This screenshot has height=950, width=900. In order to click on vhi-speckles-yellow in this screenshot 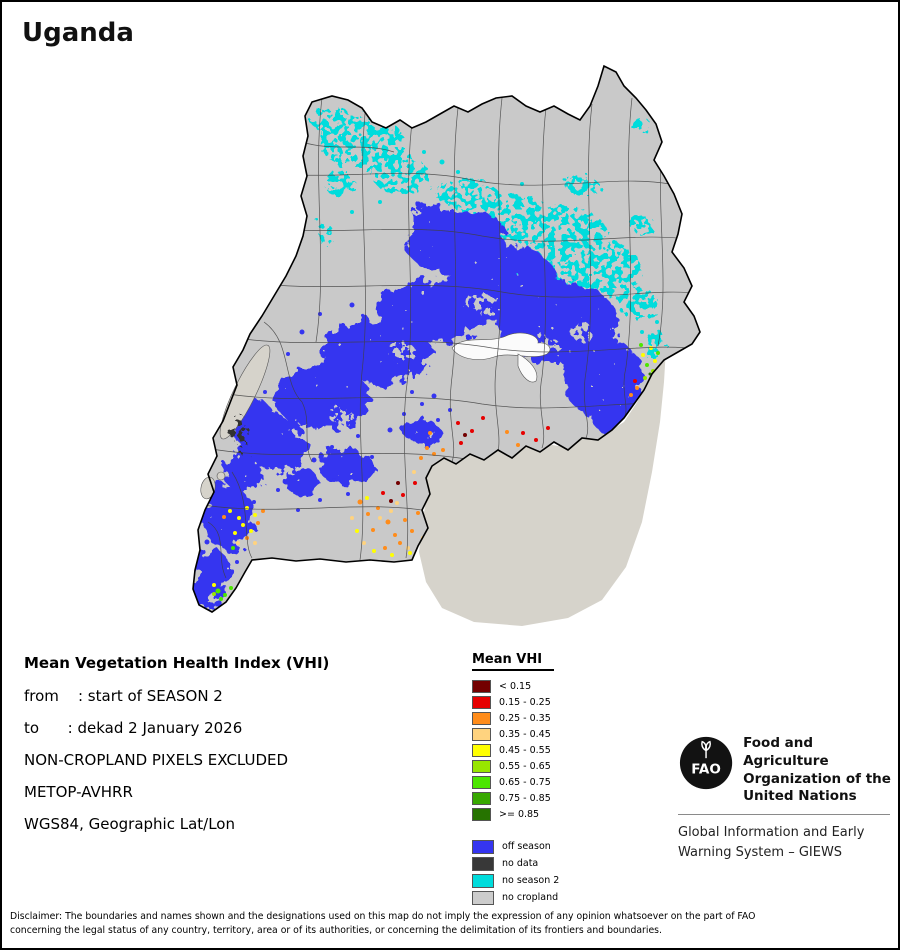, I will do `click(434, 472)`.